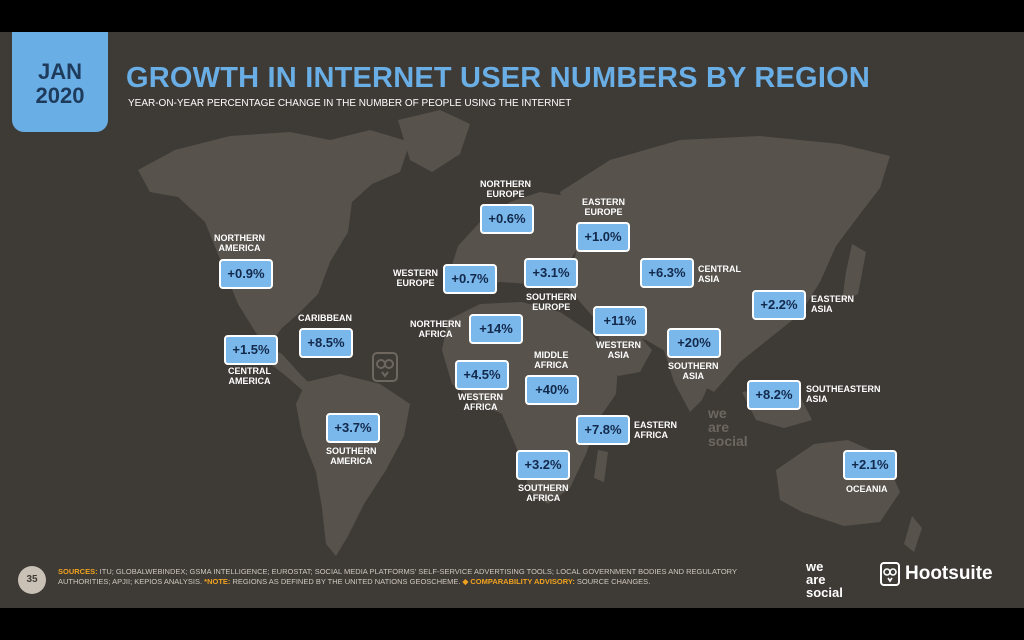 The width and height of the screenshot is (1024, 640). What do you see at coordinates (551, 302) in the screenshot?
I see `region-label-southern-europe: SOUTHERN EUROPE` at bounding box center [551, 302].